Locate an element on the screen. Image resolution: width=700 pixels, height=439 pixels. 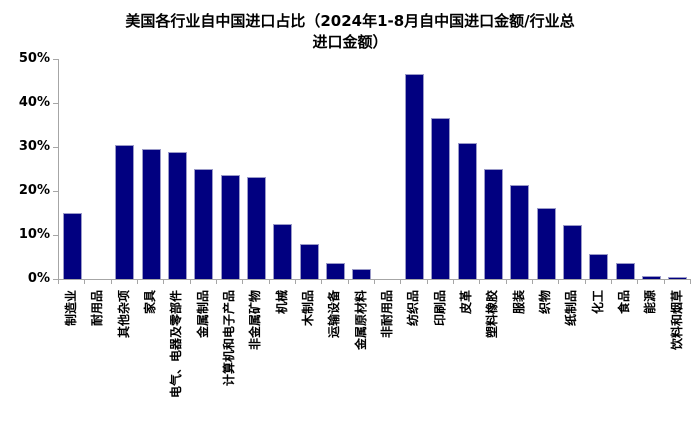
x-axis-label: 制造业 is located at coordinates (71, 308).